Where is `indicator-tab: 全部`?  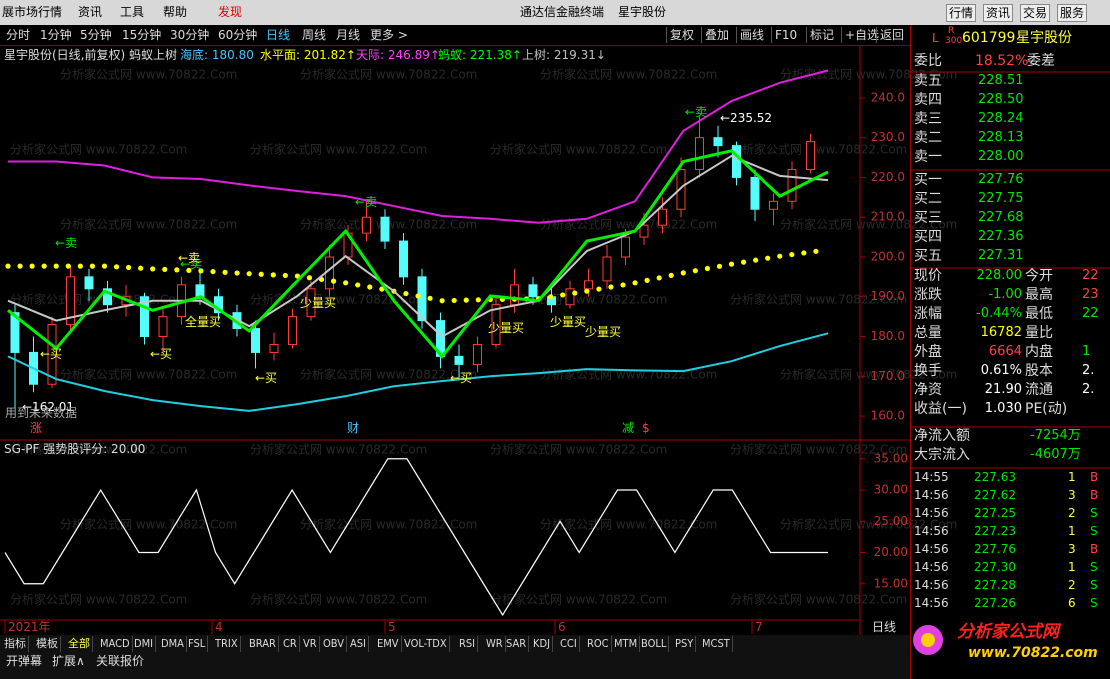 indicator-tab: 全部 is located at coordinates (80, 644).